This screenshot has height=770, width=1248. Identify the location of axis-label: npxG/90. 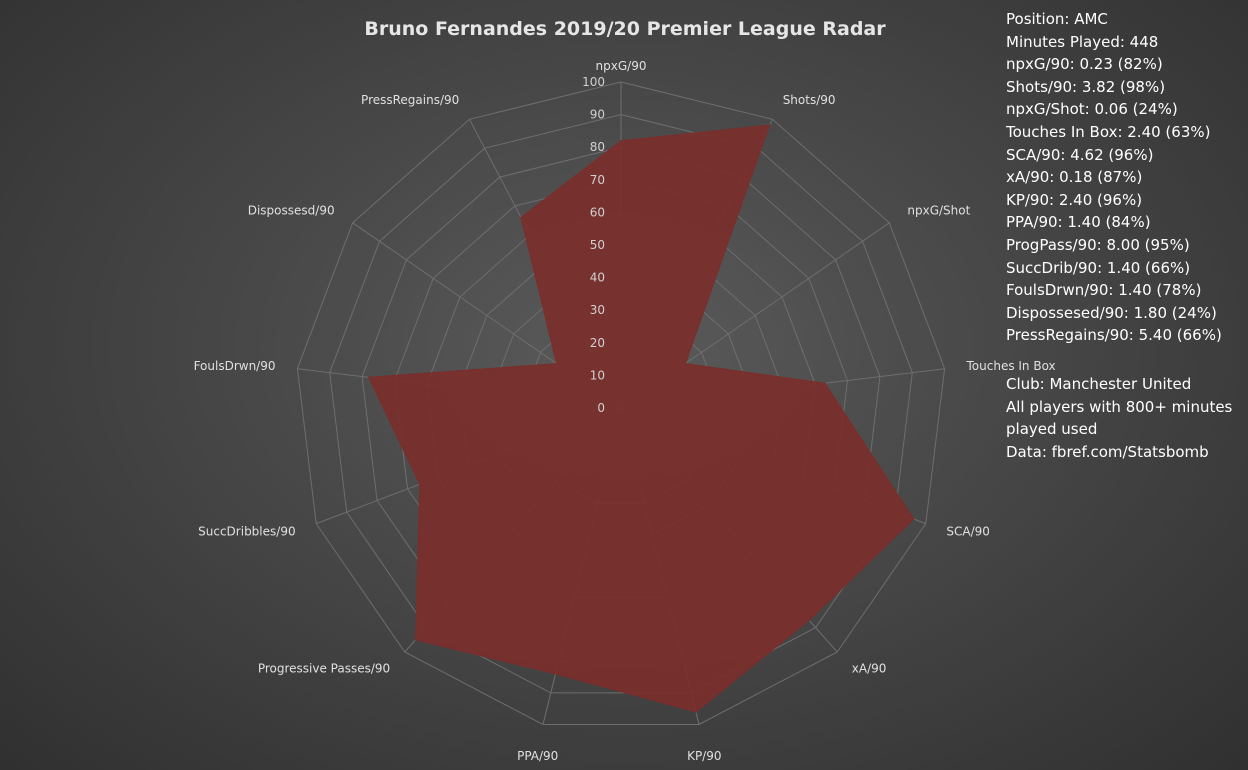
(621, 66).